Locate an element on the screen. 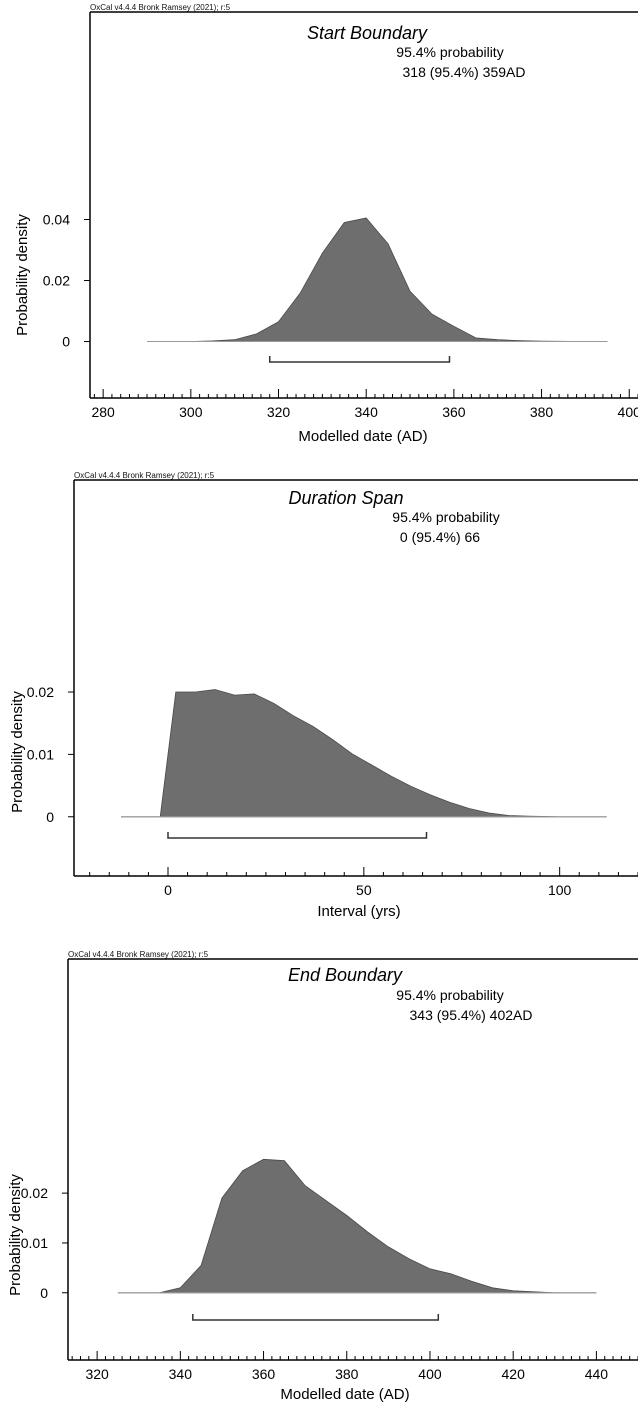 Image resolution: width=638 pixels, height=1406 pixels. x-tick-label: 440 is located at coordinates (597, 1374).